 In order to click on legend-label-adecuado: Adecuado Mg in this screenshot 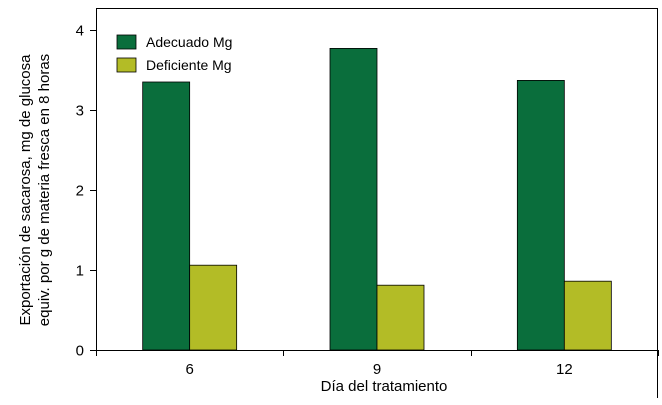, I will do `click(189, 42)`.